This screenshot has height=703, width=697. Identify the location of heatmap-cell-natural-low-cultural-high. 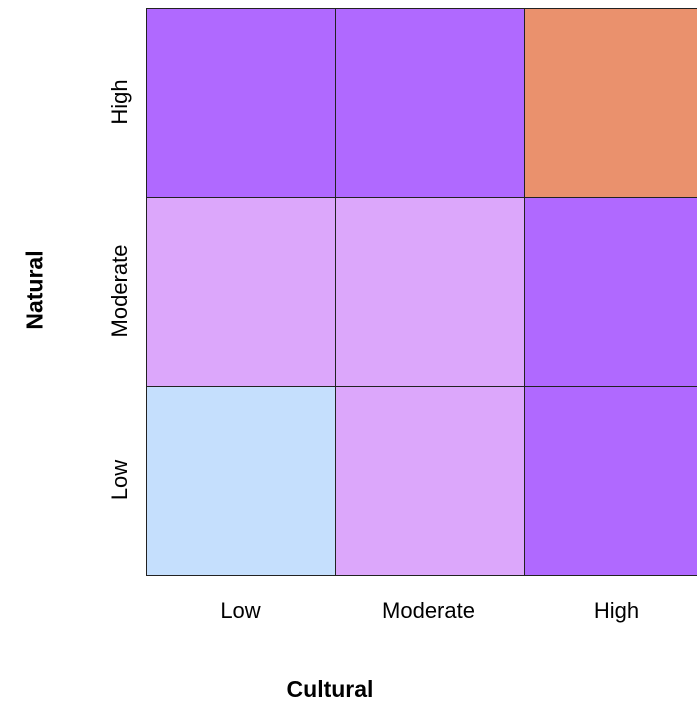
(610, 481).